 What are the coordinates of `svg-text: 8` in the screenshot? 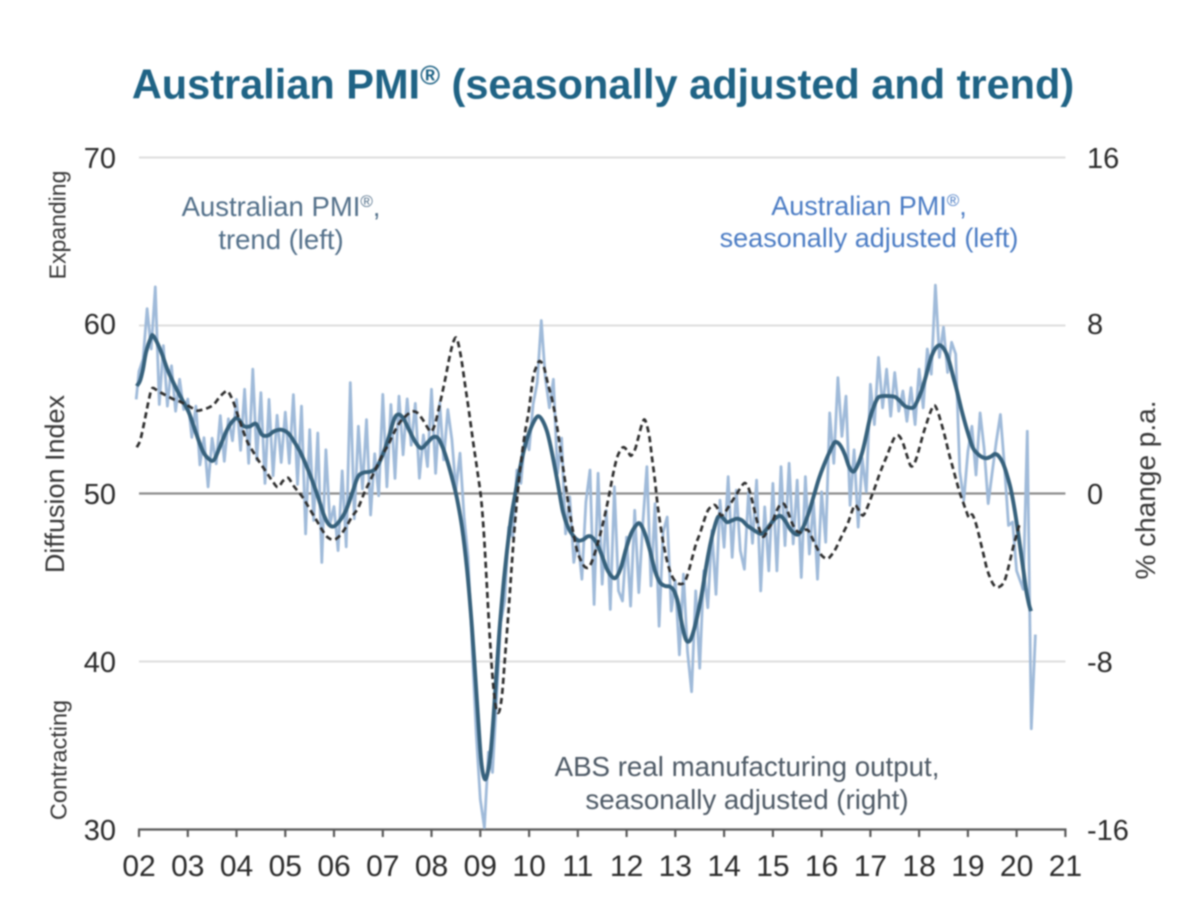 It's located at (1095, 325).